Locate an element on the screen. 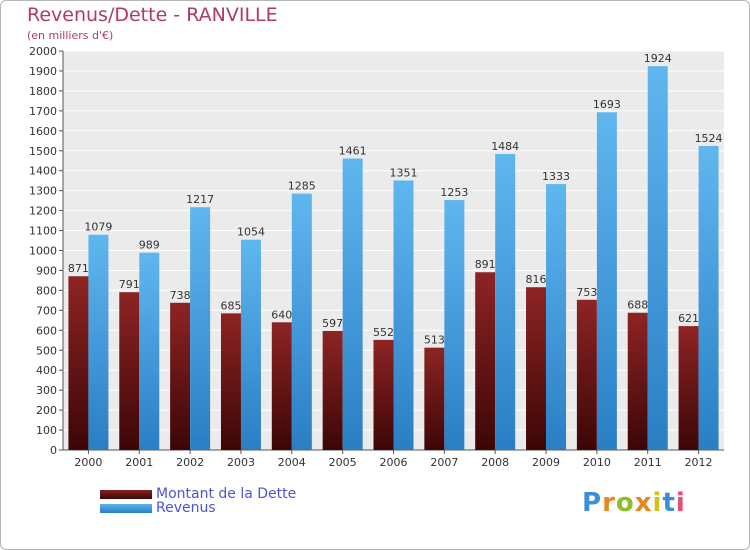 The width and height of the screenshot is (750, 550). chart-subtitle: (en milliers d'€) is located at coordinates (70, 35).